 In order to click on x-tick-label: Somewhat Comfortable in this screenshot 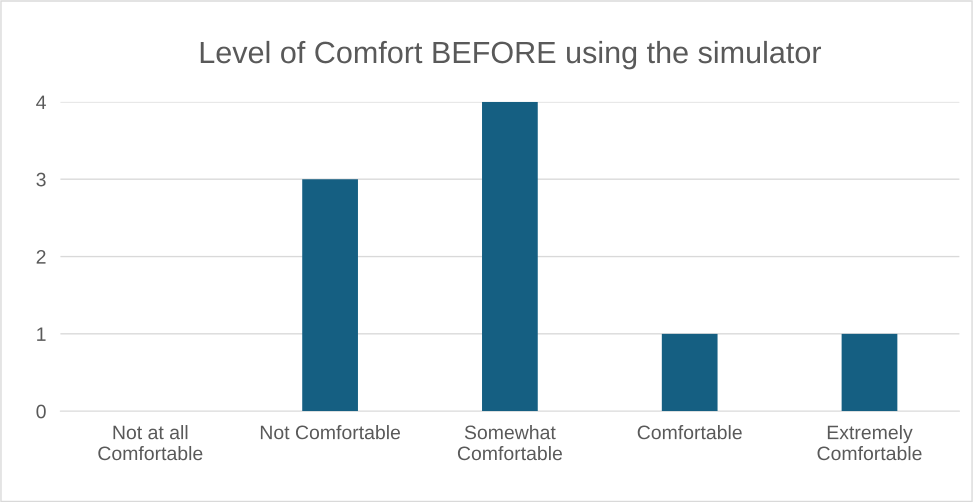, I will do `click(510, 442)`.